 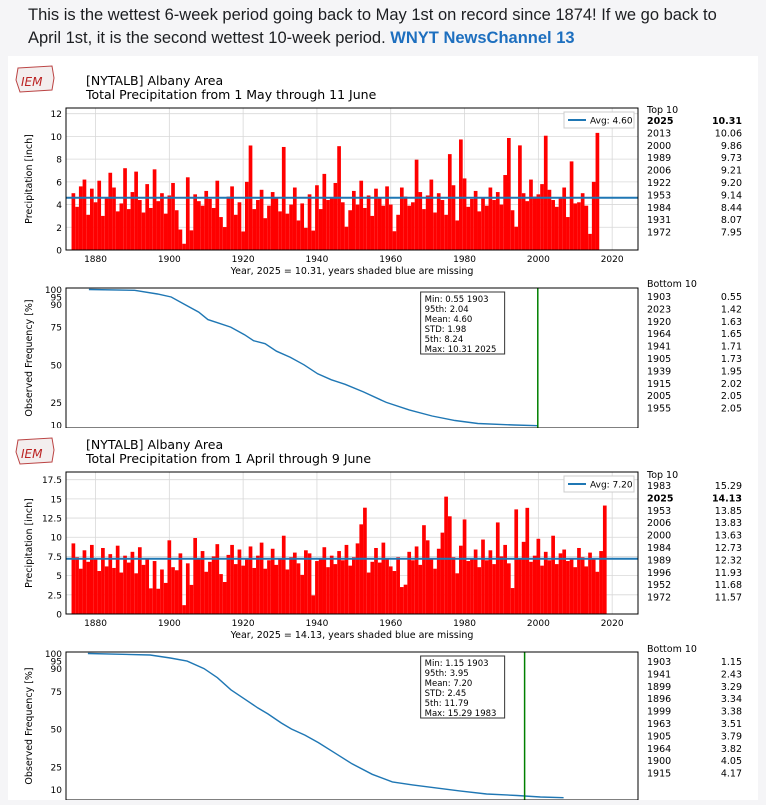 I want to click on plot-frame, so click(x=352, y=179).